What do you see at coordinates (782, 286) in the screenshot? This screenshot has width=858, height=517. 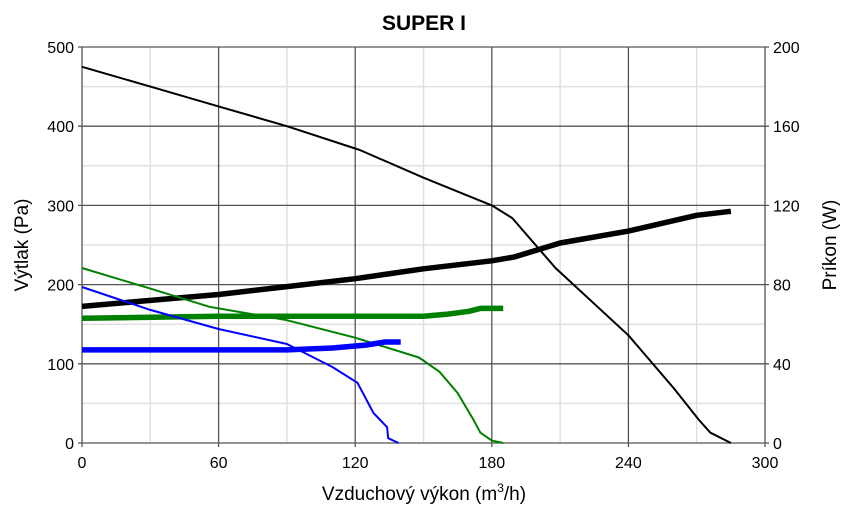 I see `y2-tick-label: 80` at bounding box center [782, 286].